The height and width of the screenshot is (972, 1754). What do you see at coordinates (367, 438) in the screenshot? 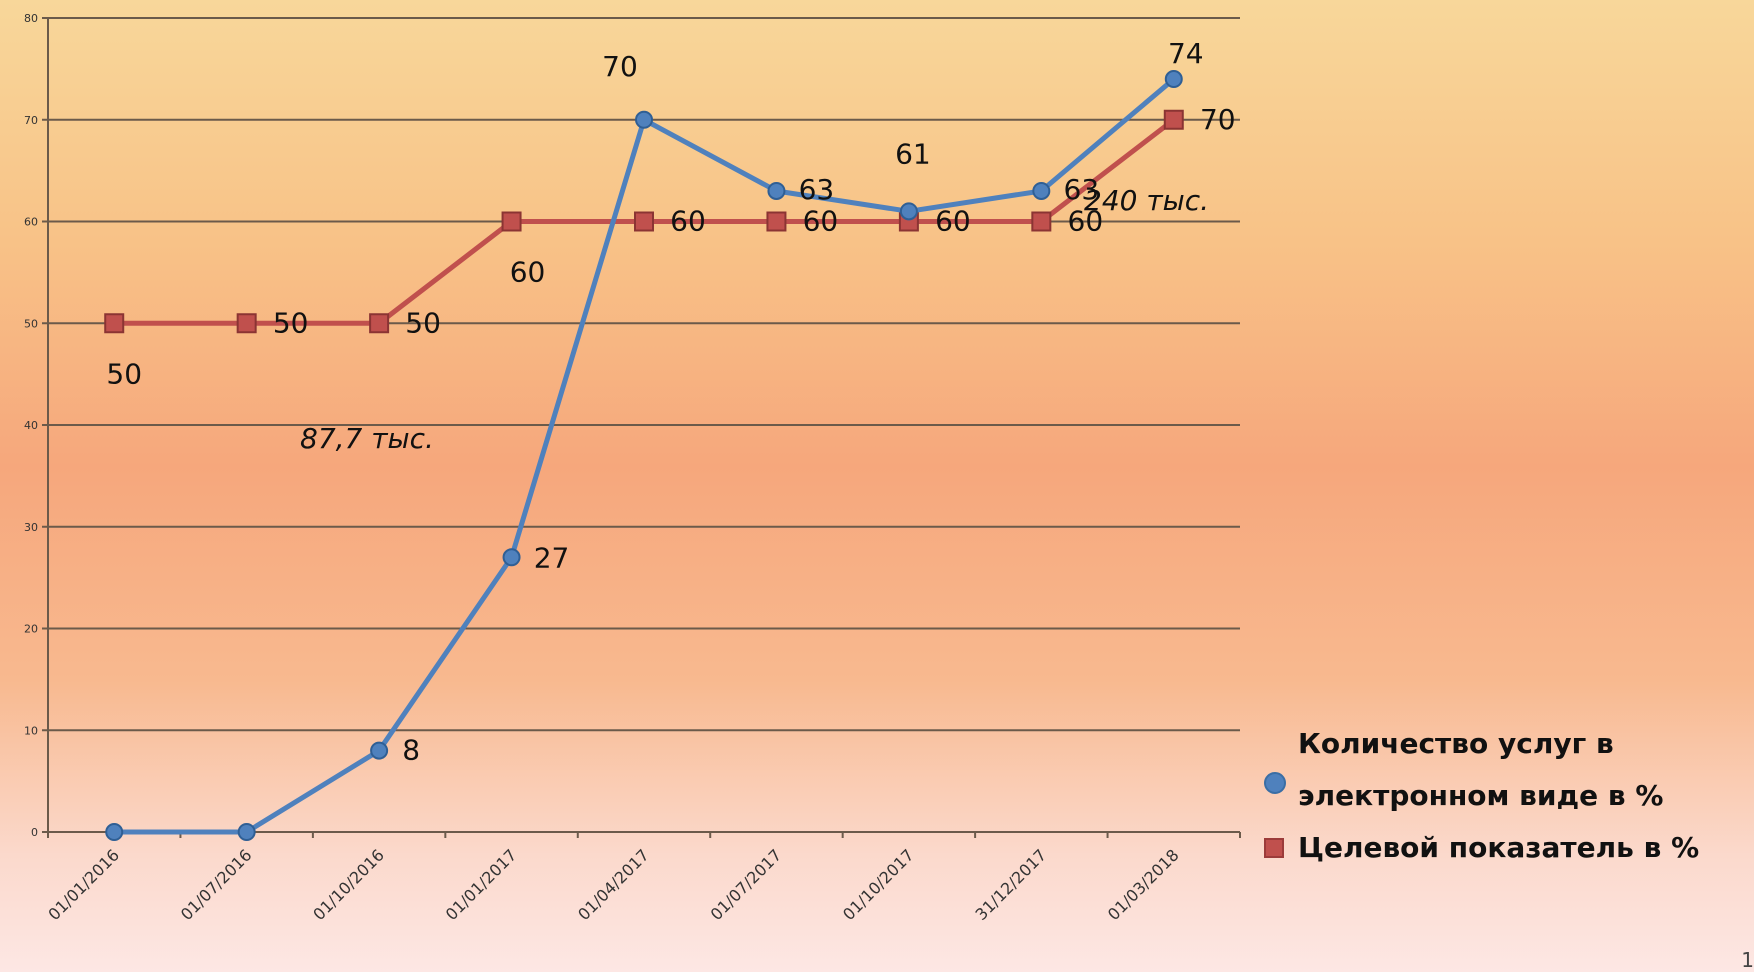
I see `chart-annotation: 87,7 тыс.` at bounding box center [367, 438].